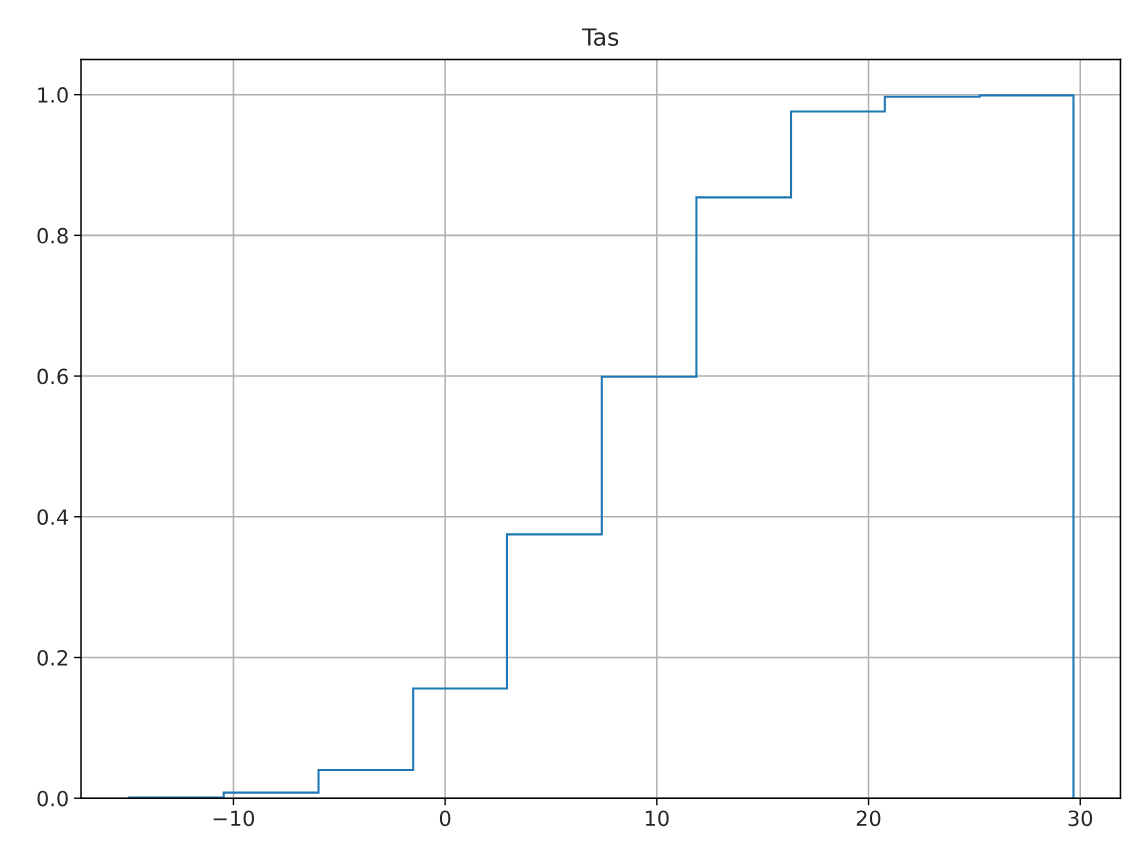 This screenshot has width=1141, height=862. What do you see at coordinates (52, 235) in the screenshot?
I see `y-tick-label: 0.8` at bounding box center [52, 235].